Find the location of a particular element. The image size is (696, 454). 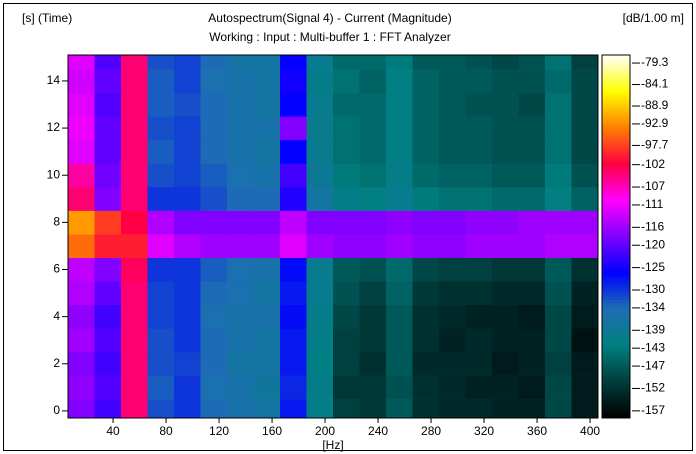

colorbar-tick-label: -125 is located at coordinates (653, 267).